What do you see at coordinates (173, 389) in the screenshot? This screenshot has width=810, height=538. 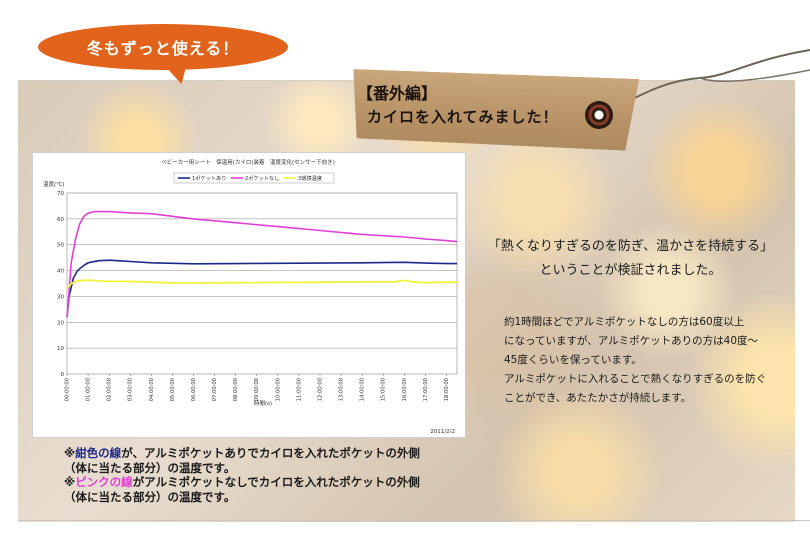 I see `x-tick-label: 05:00:00` at bounding box center [173, 389].